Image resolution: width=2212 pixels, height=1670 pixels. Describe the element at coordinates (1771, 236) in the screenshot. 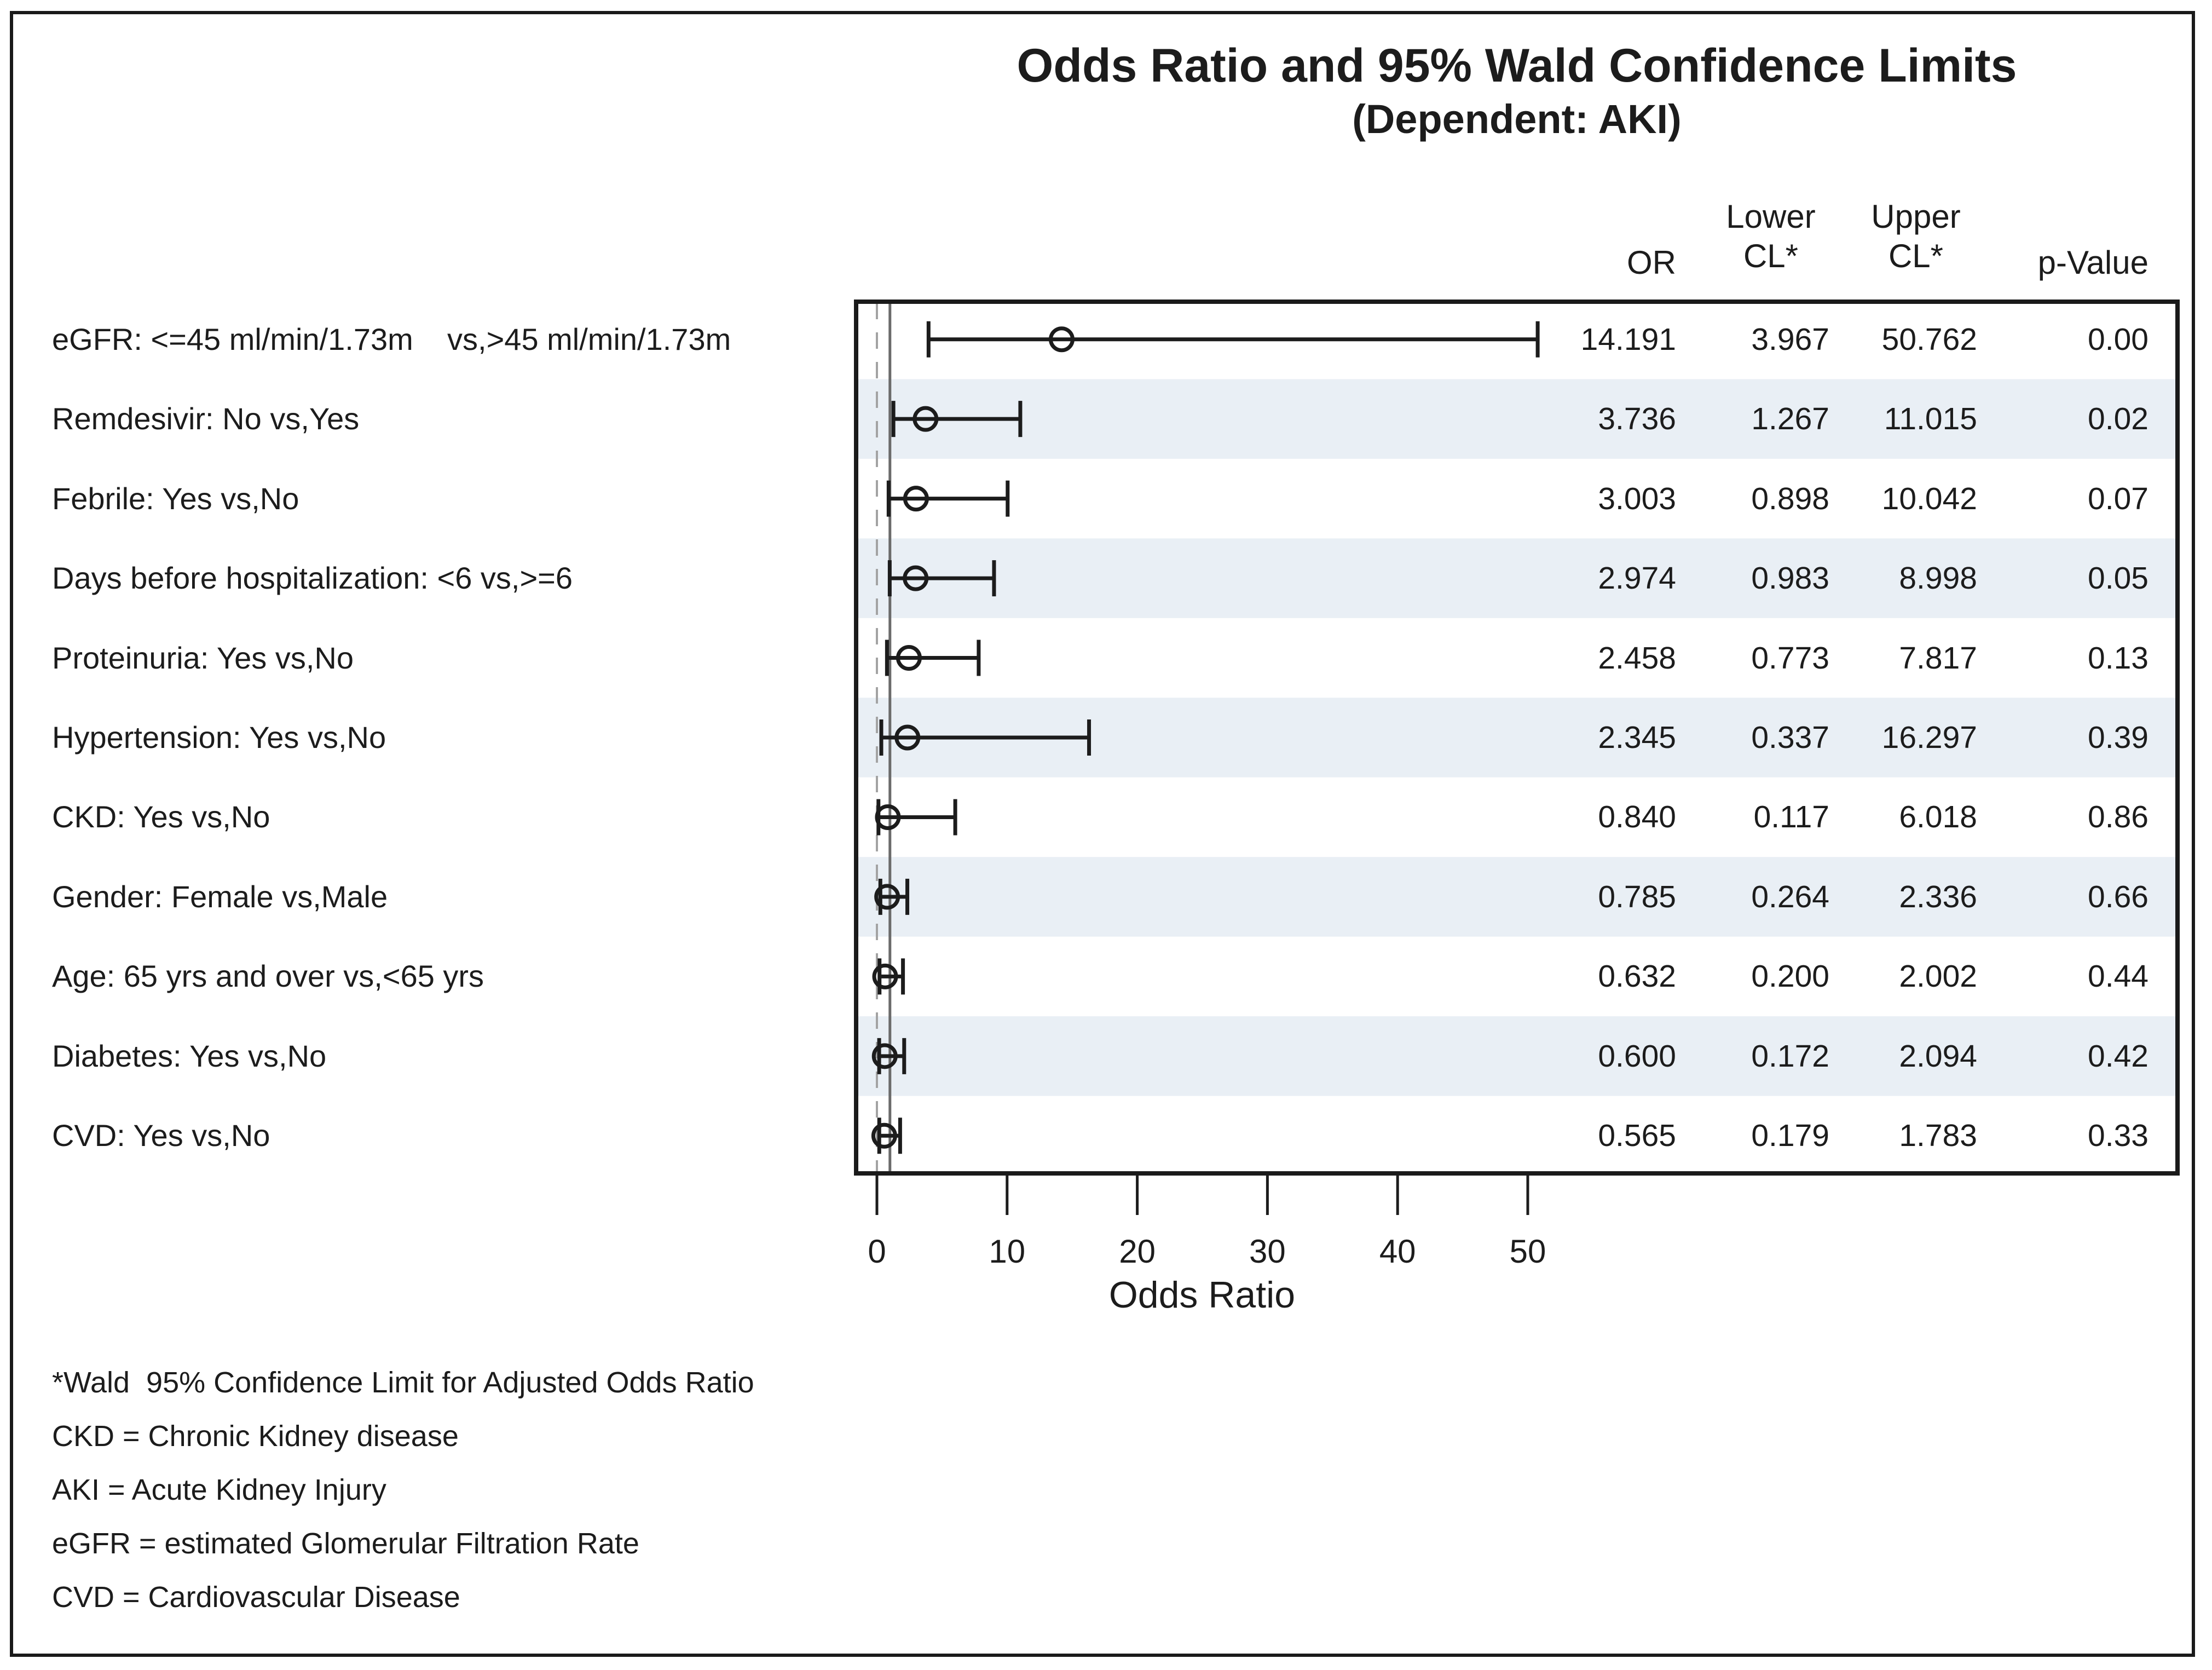

I see `column-header-lower-cl: Lower CL*` at that location.